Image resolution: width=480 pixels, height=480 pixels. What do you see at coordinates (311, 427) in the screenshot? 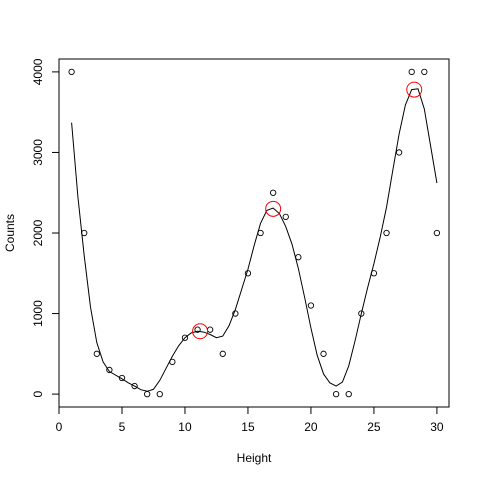
I see `x-tick-label: 20` at bounding box center [311, 427].